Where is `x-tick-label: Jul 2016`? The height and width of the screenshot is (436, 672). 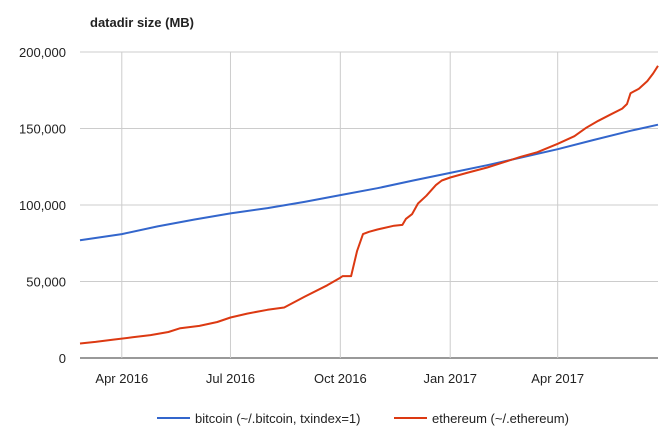 x-tick-label: Jul 2016 is located at coordinates (230, 378).